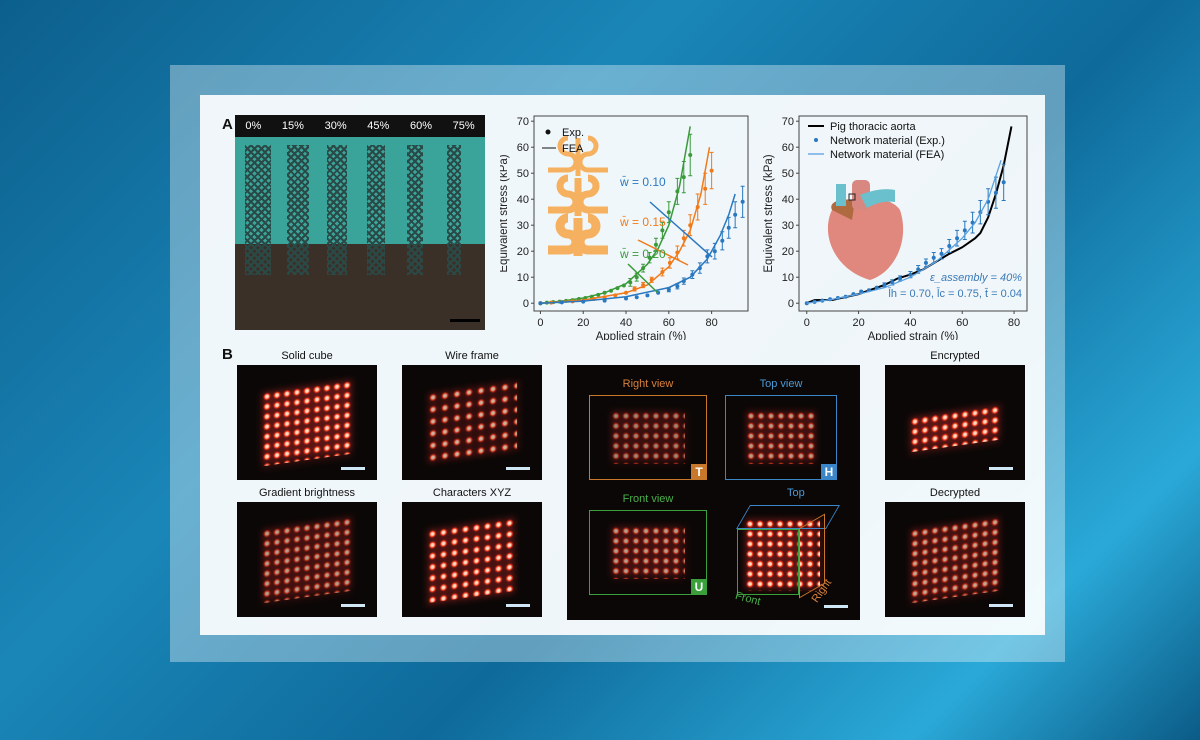 Image resolution: width=1200 pixels, height=740 pixels. Describe the element at coordinates (816, 140) in the screenshot. I see `legend-marker` at that location.